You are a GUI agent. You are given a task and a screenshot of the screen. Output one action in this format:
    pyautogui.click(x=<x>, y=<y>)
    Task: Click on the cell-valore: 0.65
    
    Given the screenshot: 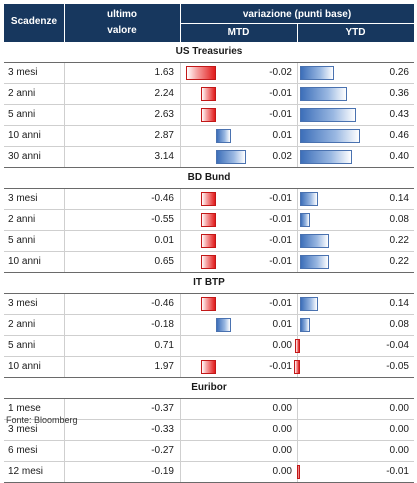 What is the action you would take?
    pyautogui.click(x=164, y=261)
    